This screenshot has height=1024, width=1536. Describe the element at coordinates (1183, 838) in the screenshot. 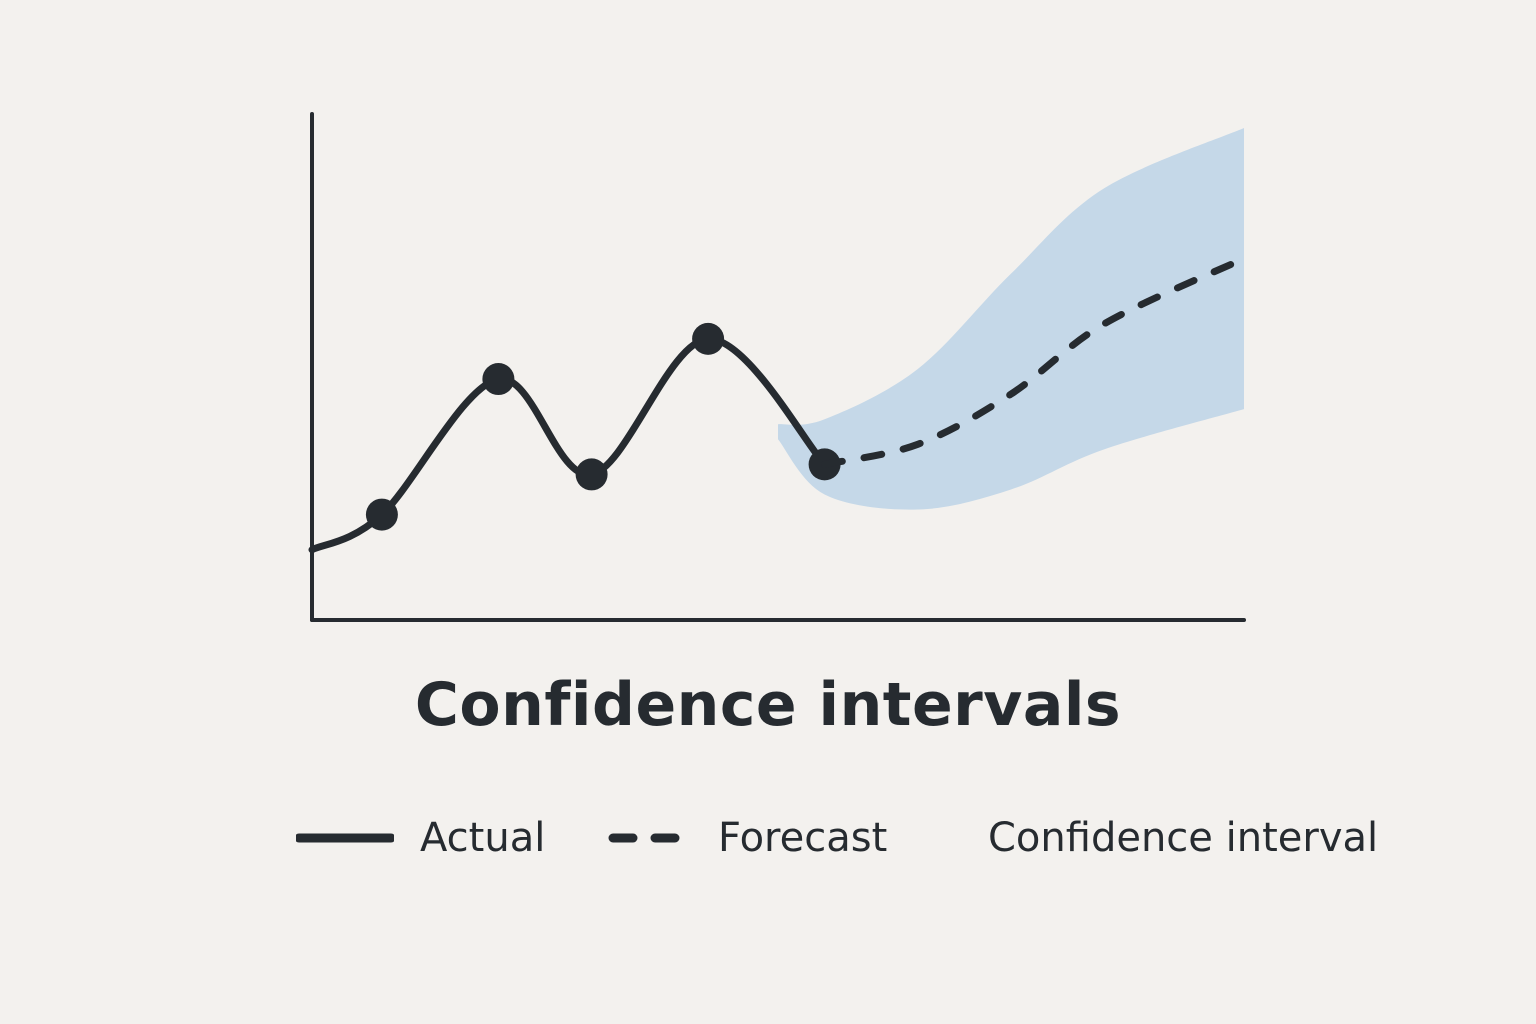

I see `legend-label-ci: Confidence interval` at that location.